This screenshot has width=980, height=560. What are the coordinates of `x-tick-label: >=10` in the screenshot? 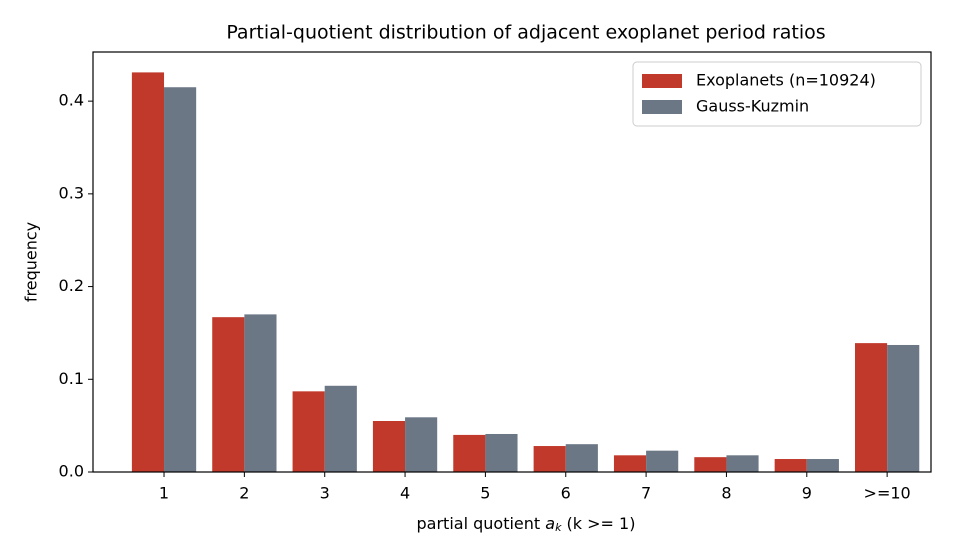 It's located at (887, 493).